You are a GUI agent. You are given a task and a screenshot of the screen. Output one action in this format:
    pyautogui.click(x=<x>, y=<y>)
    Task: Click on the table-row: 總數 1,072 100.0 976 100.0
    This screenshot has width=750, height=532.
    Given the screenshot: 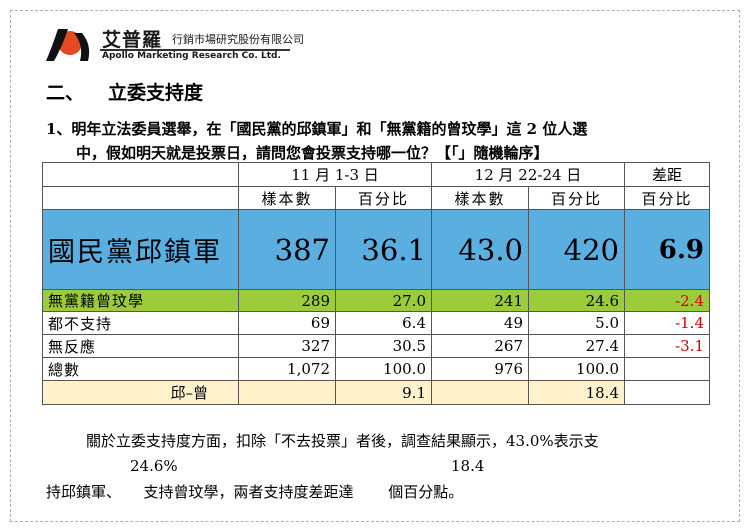 What is the action you would take?
    pyautogui.click(x=376, y=369)
    